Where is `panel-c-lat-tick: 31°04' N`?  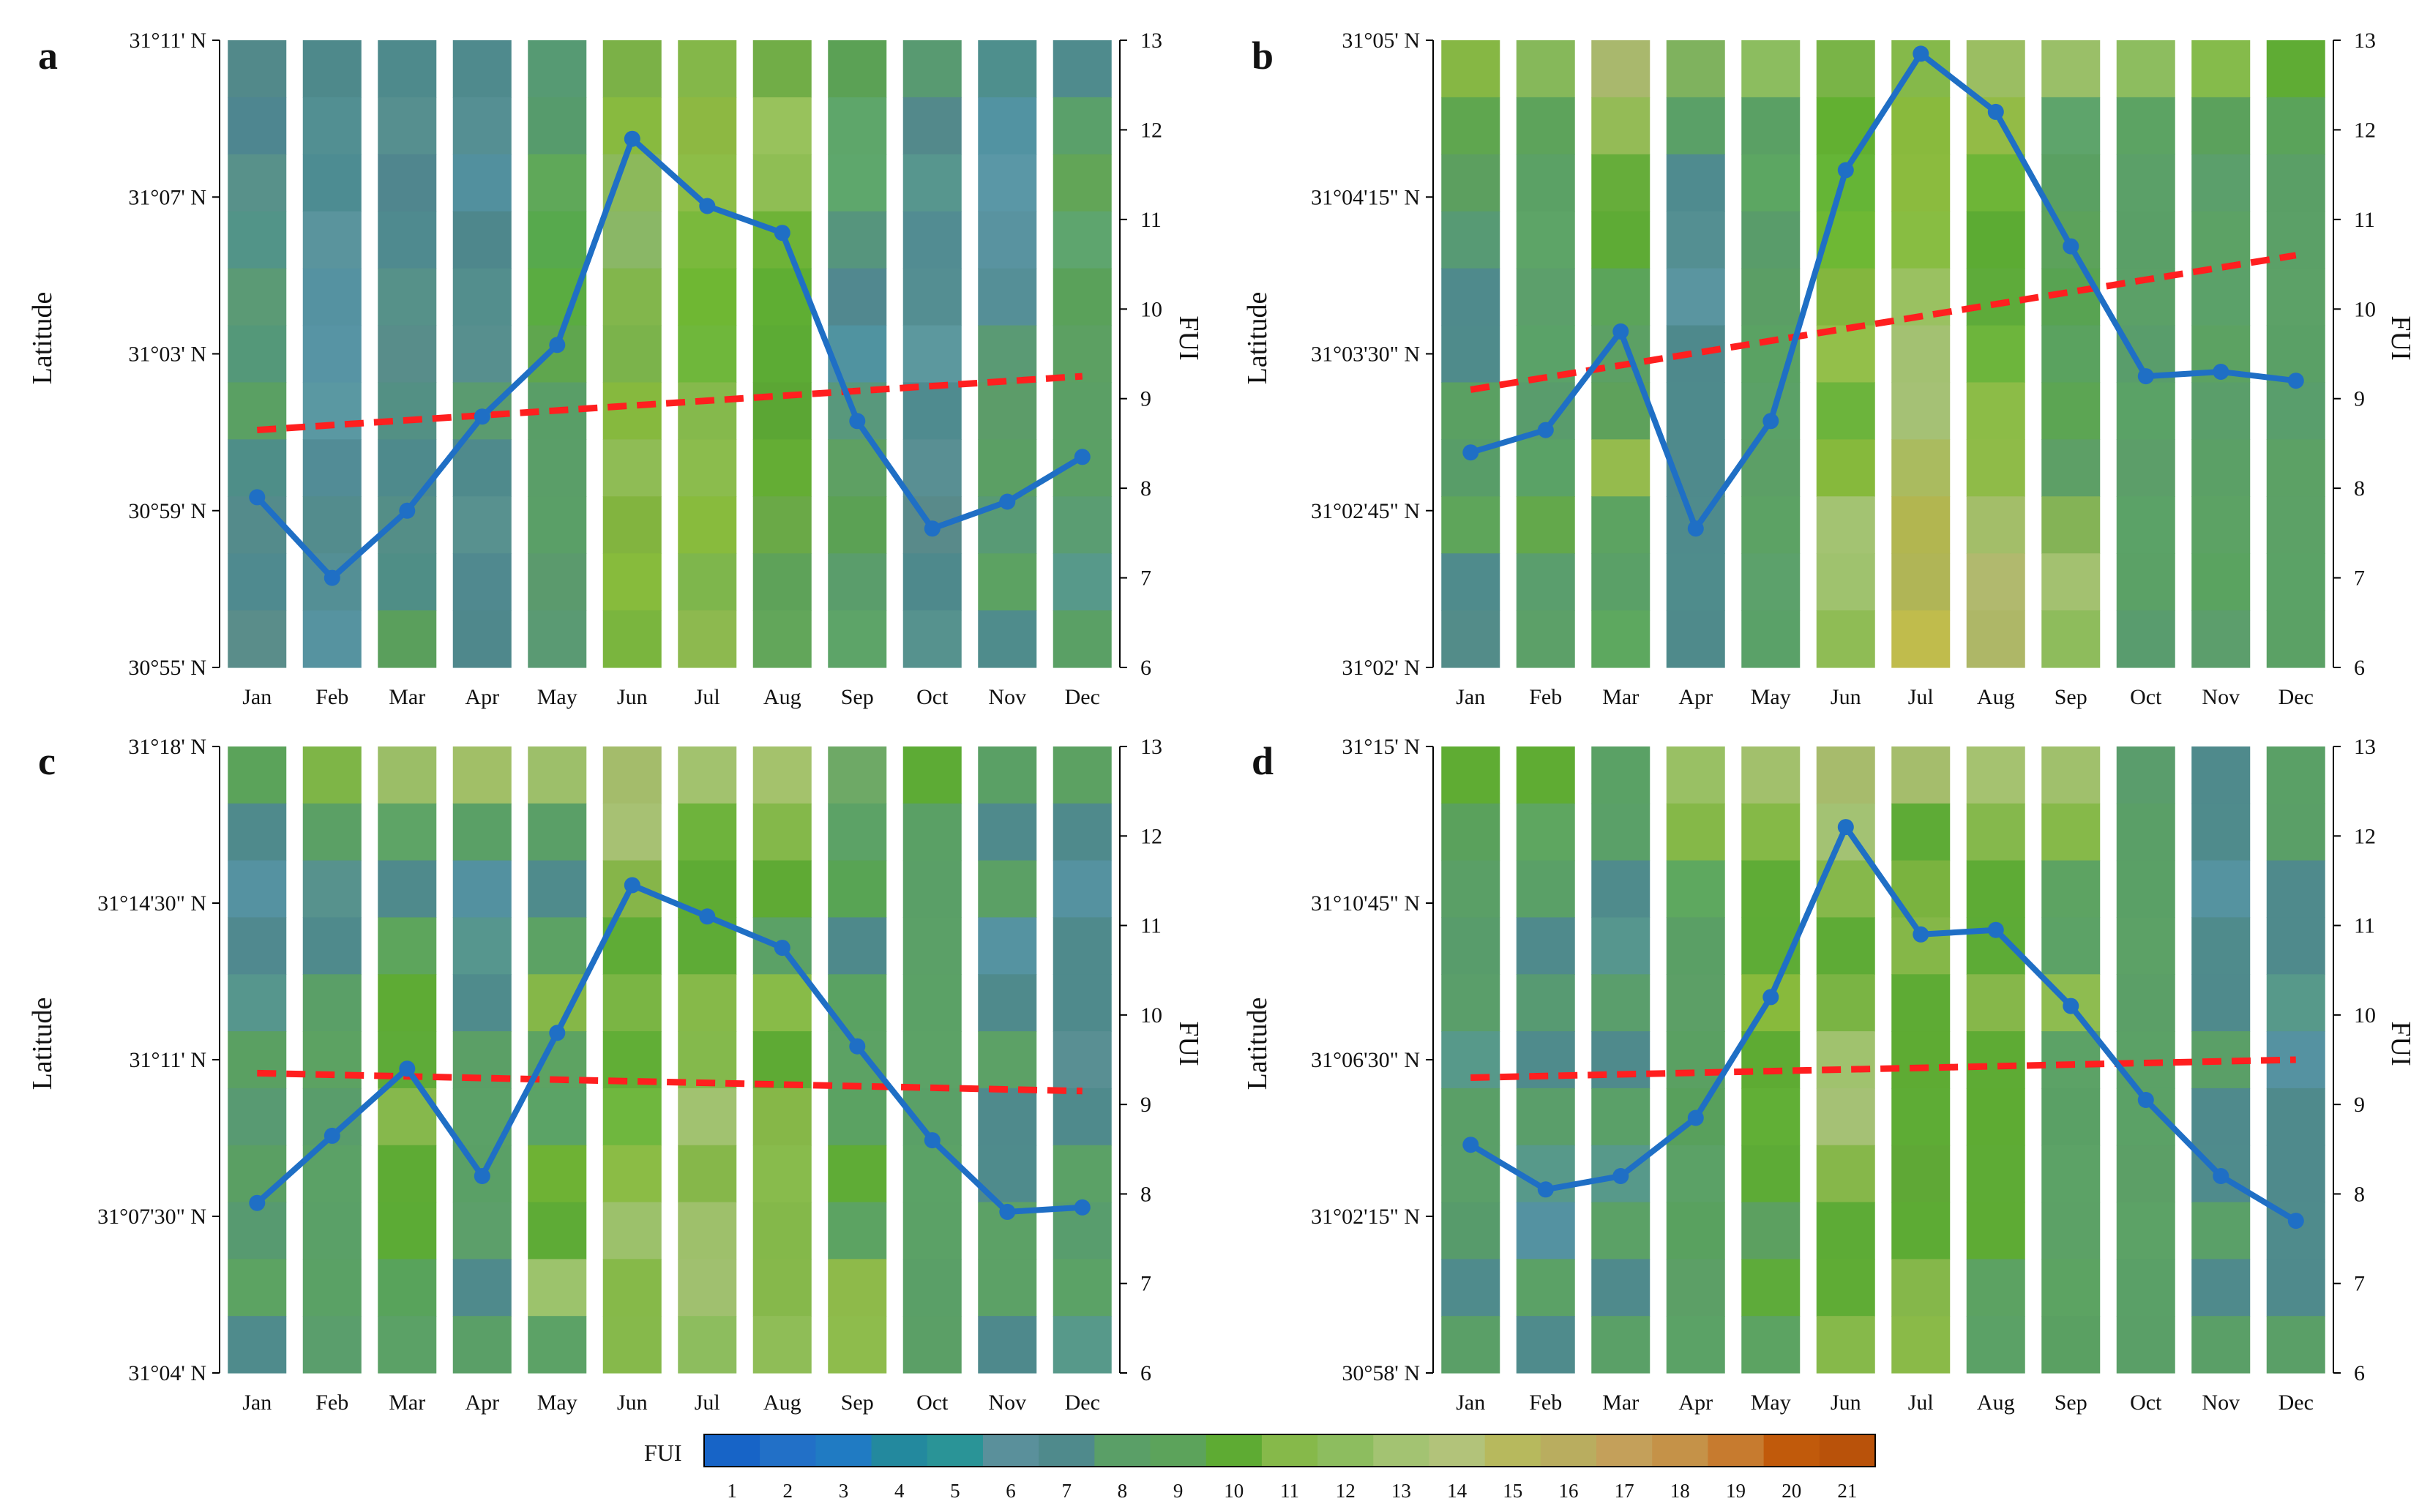
panel-c-lat-tick: 31°04' N is located at coordinates (167, 1373).